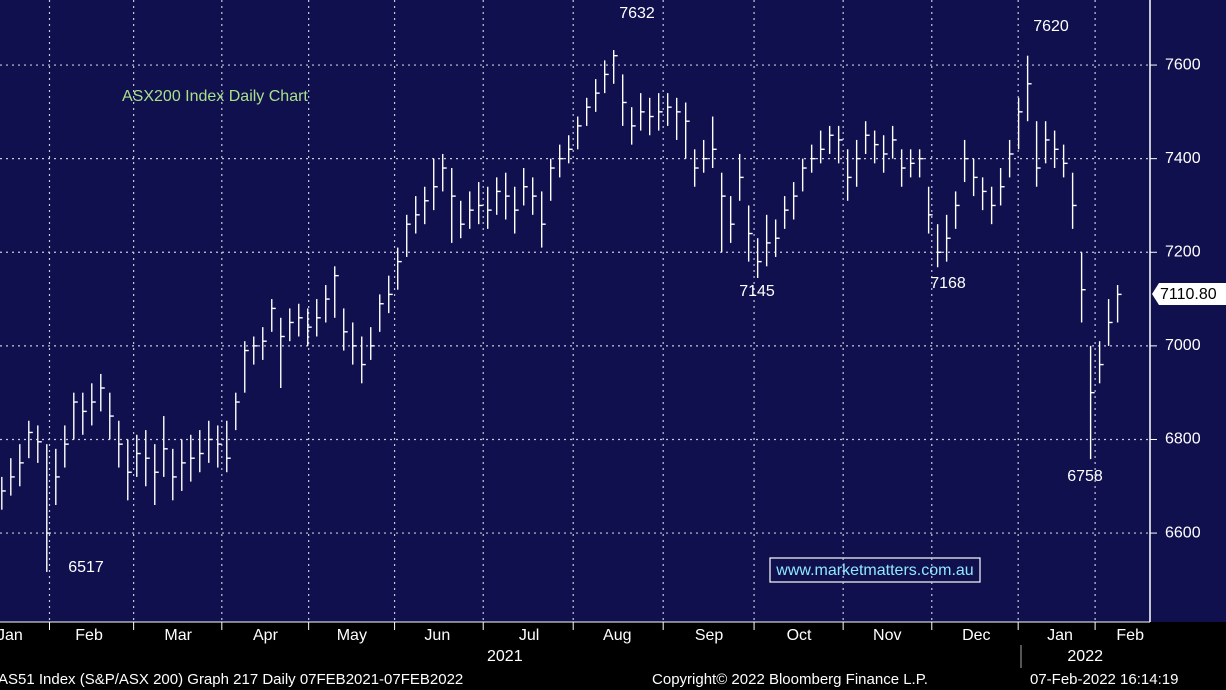  Describe the element at coordinates (1183, 251) in the screenshot. I see `y-tick-label: 7200` at that location.